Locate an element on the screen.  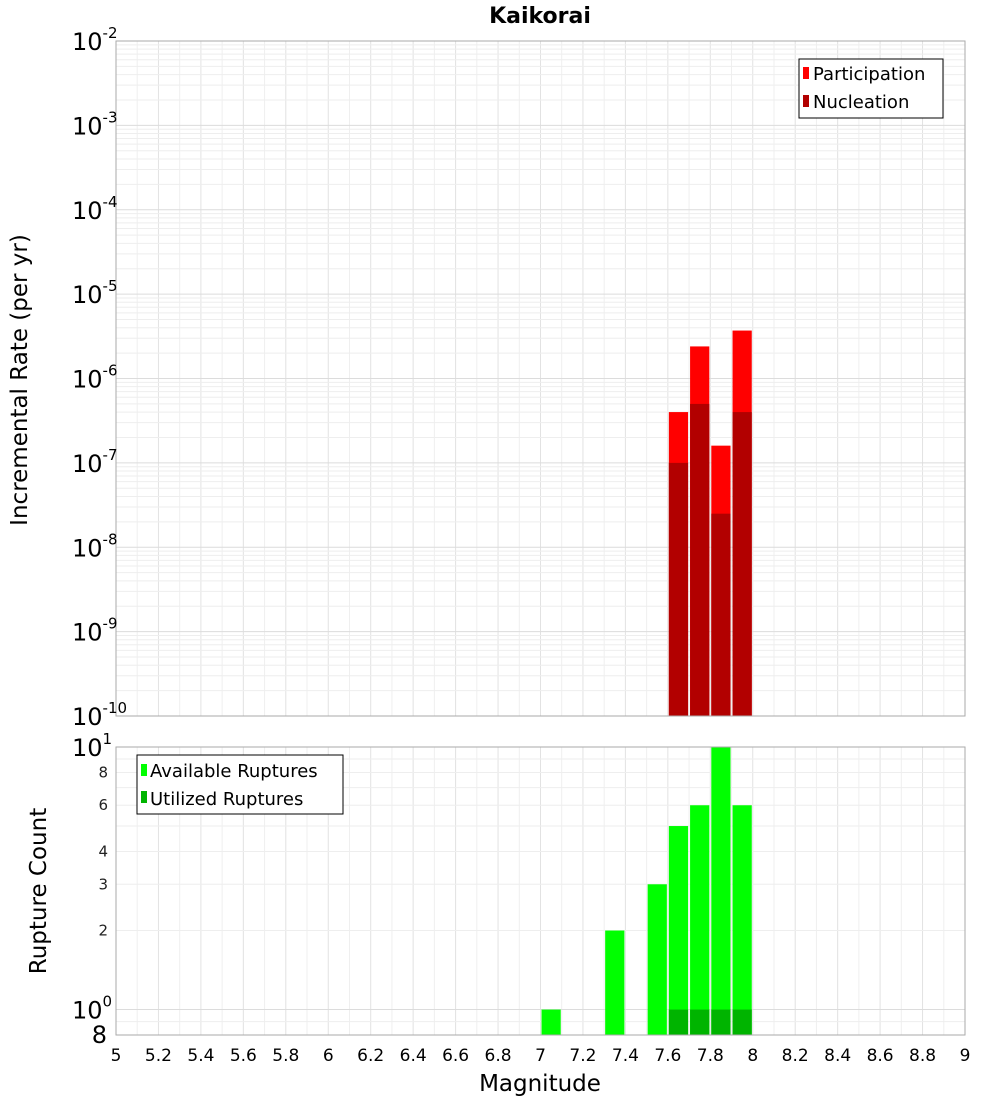
top-y-tick-label: 10⁻⁸ is located at coordinates (95, 546).